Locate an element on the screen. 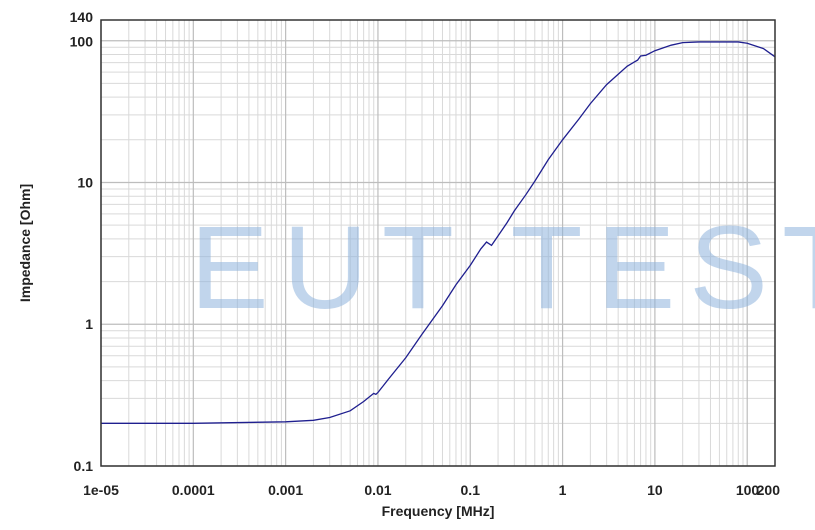  y-tick-label: 140 is located at coordinates (82, 17).